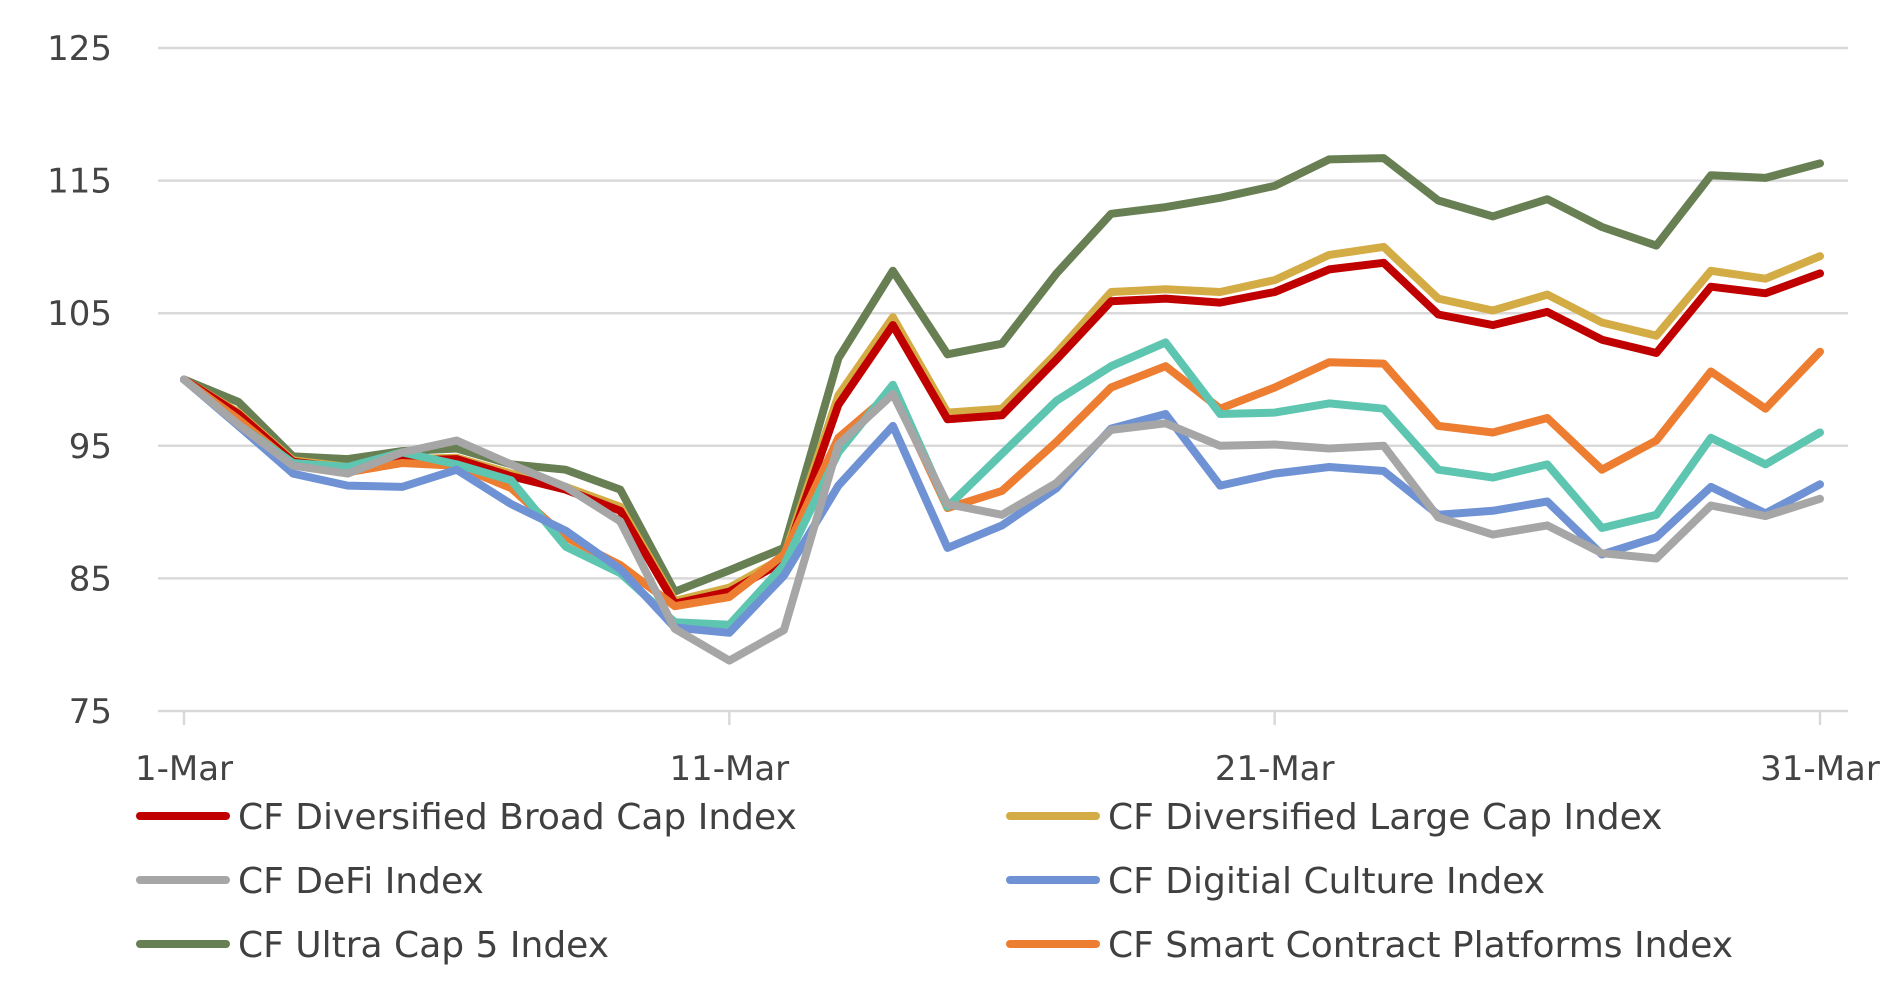  Describe the element at coordinates (1275, 769) in the screenshot. I see `x-tick-label: 21-Mar` at that location.